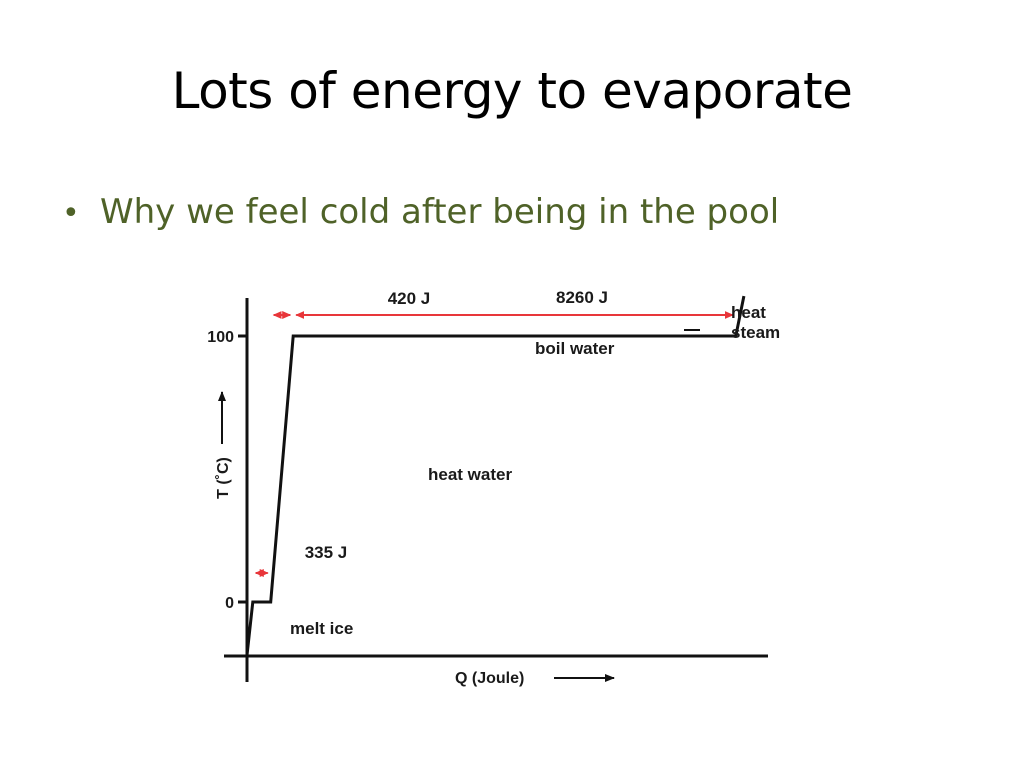 The image size is (1024, 768). I want to click on phase-label-melt-ice: melt ice, so click(321, 628).